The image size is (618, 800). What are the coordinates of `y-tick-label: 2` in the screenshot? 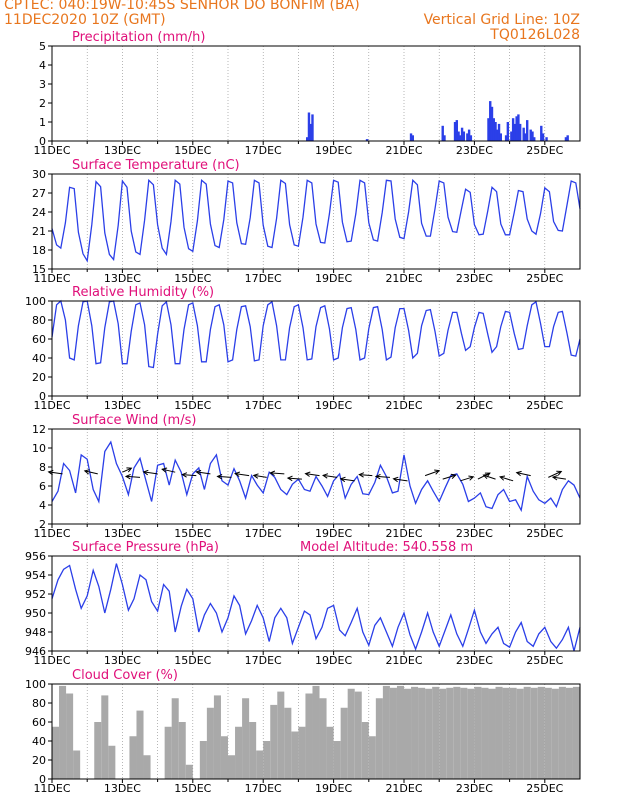 It's located at (42, 524).